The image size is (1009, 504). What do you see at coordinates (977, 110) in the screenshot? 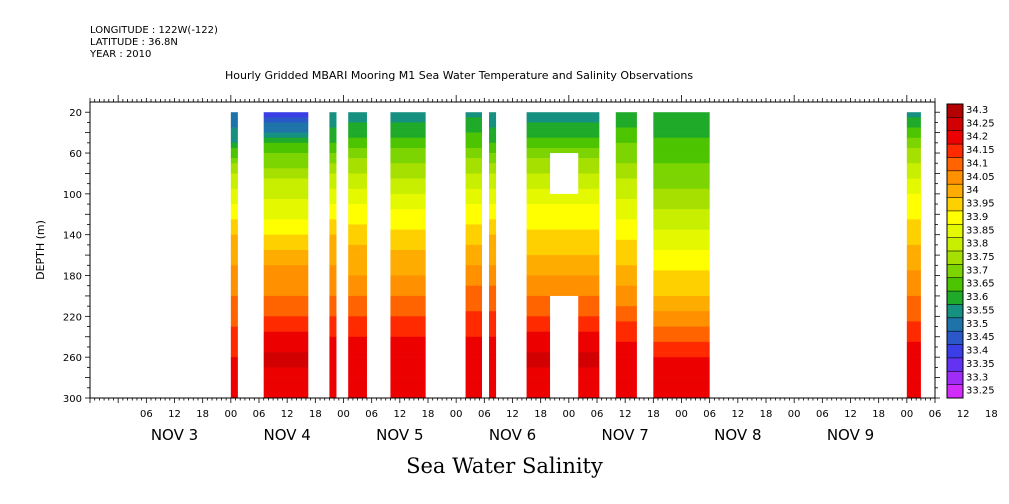
I see `colorbar-label: 34.3` at bounding box center [977, 110].